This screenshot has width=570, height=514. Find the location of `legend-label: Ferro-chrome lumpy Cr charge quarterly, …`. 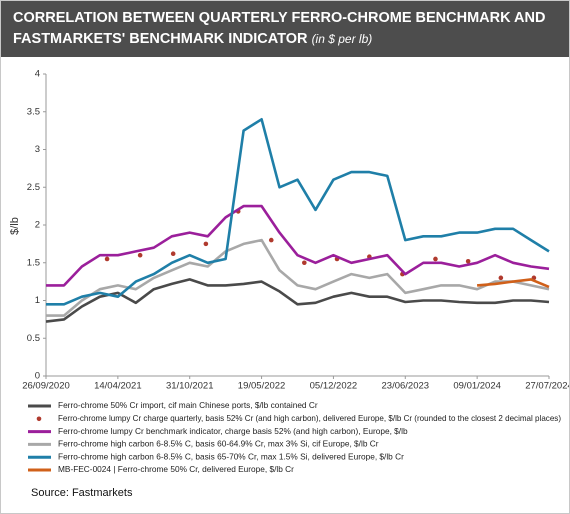

legend-label: Ferro-chrome lumpy Cr charge quarterly, … is located at coordinates (309, 418).